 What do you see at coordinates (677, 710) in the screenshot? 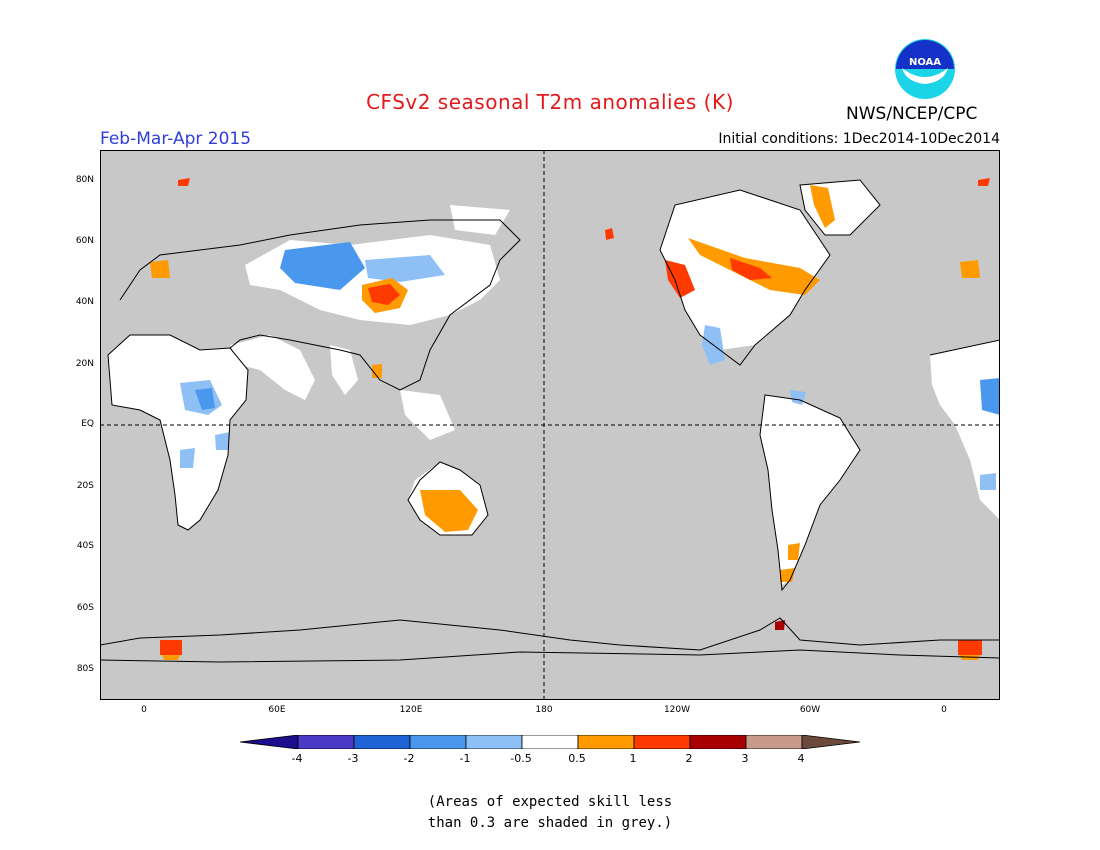
I see `lon-tick-120w: 120W` at bounding box center [677, 710].